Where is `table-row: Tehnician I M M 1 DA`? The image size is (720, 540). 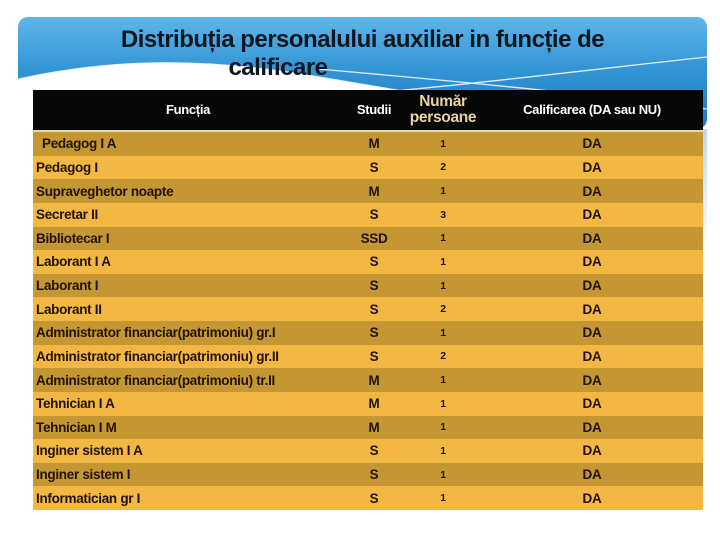 table-row: Tehnician I M M 1 DA is located at coordinates (368, 427).